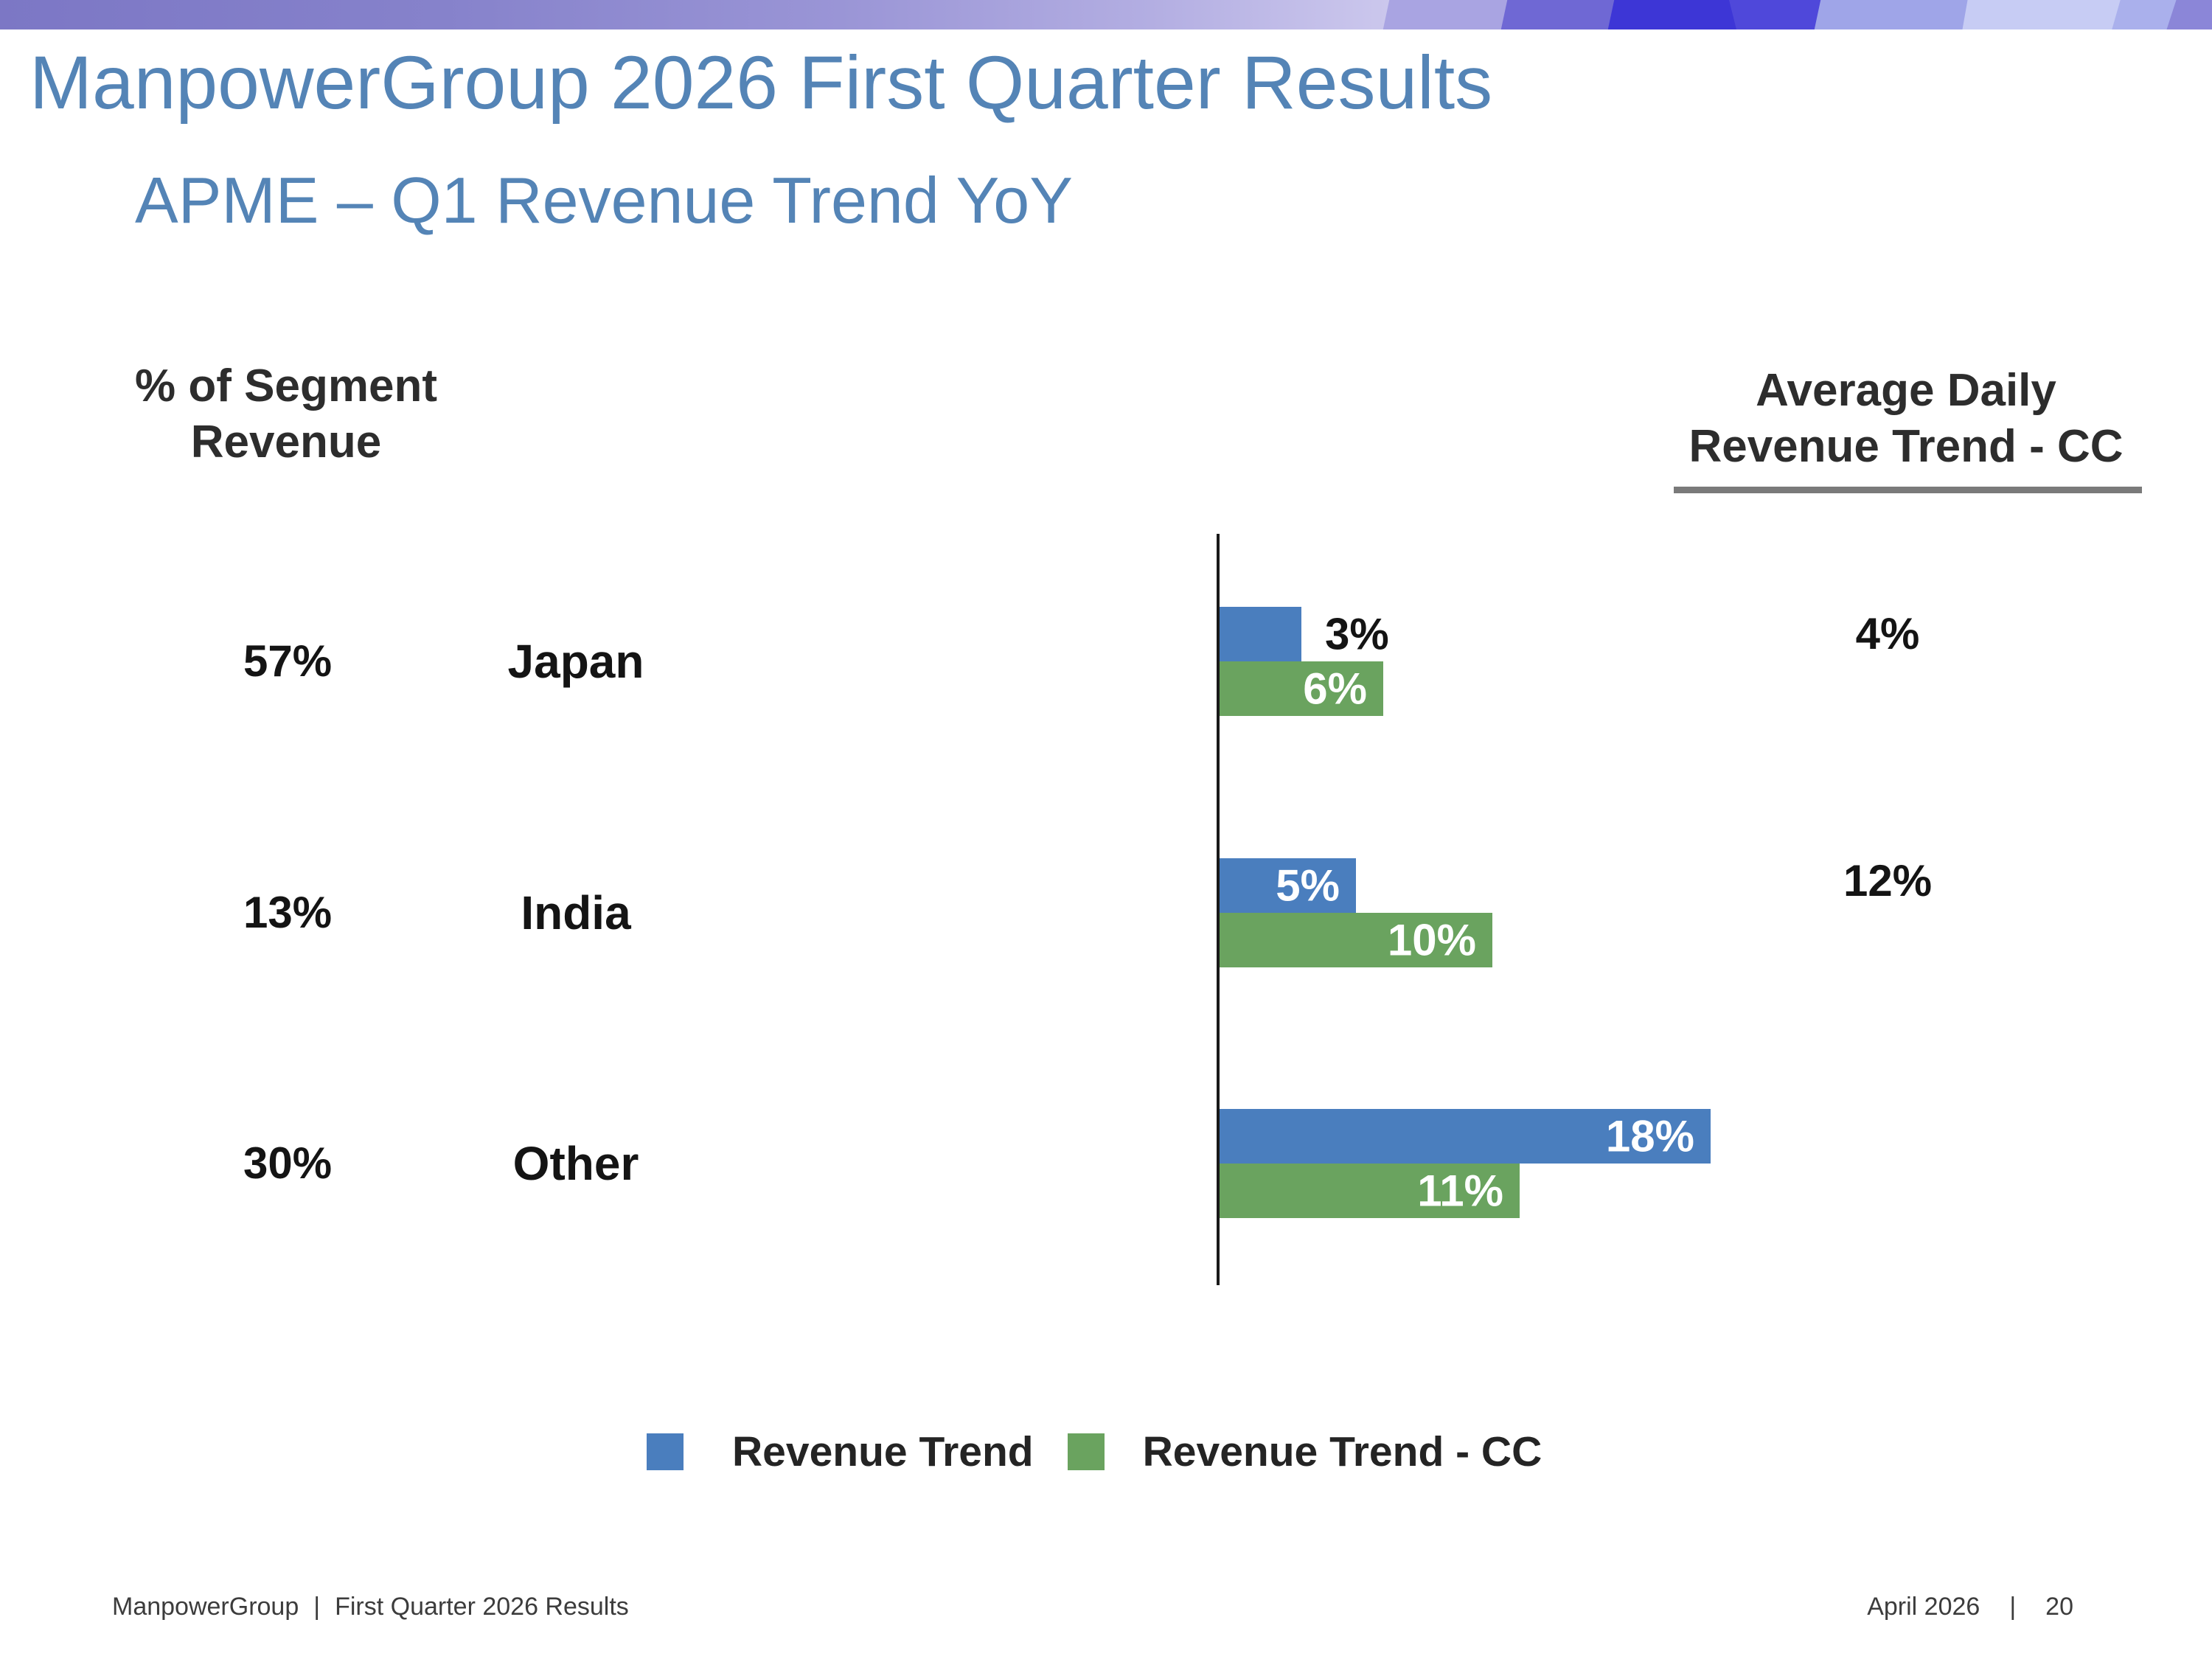  Describe the element at coordinates (1301, 688) in the screenshot. I see `bar-japan-revenue-trend-cc: 6%` at that location.